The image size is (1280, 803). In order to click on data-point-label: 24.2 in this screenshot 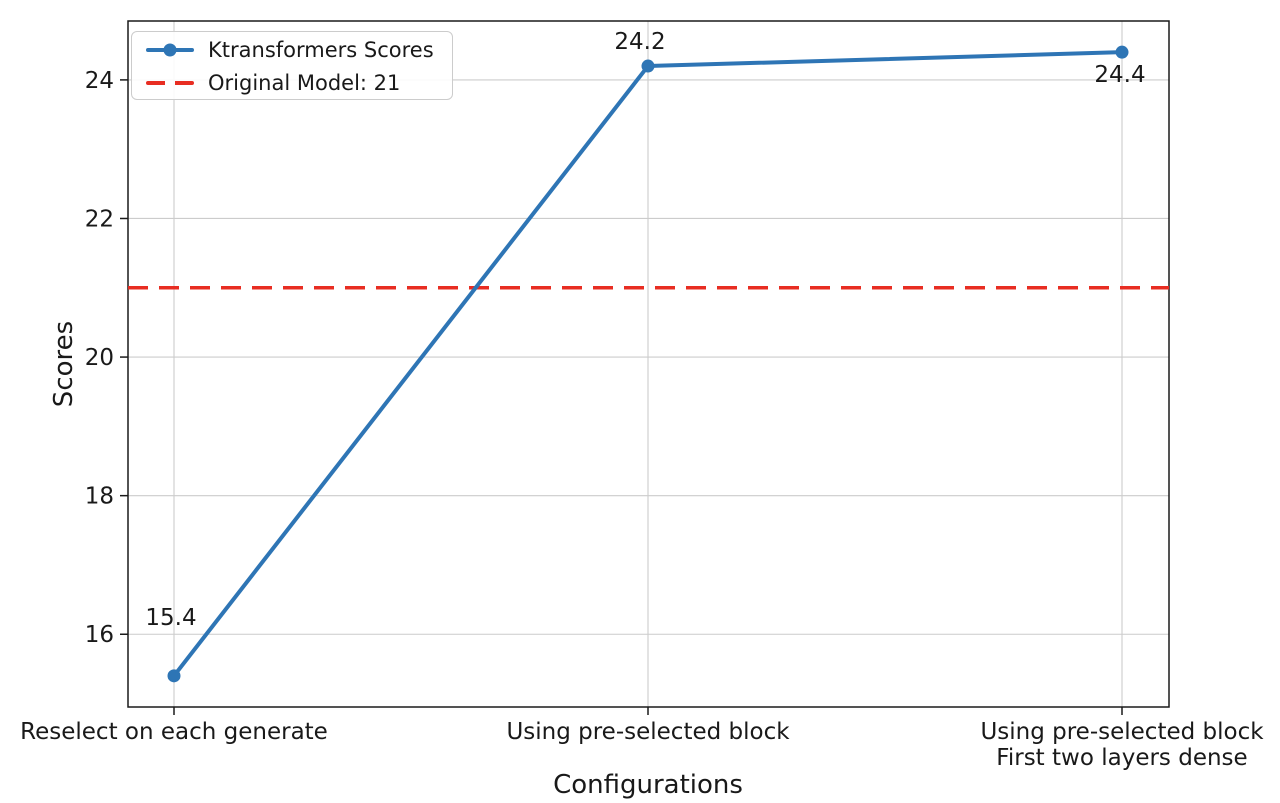, I will do `click(639, 42)`.